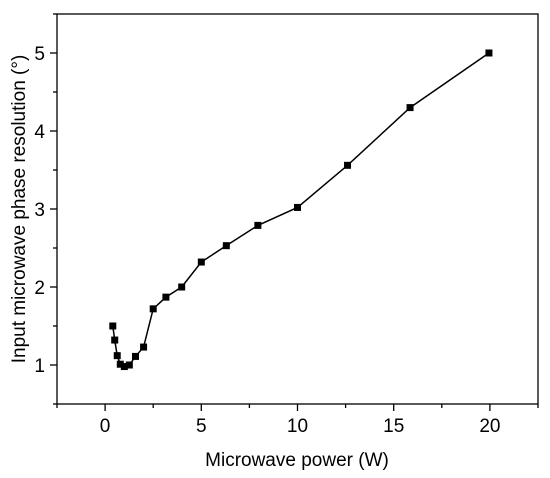 This screenshot has height=478, width=550. I want to click on y-tick-label: 1, so click(39, 366).